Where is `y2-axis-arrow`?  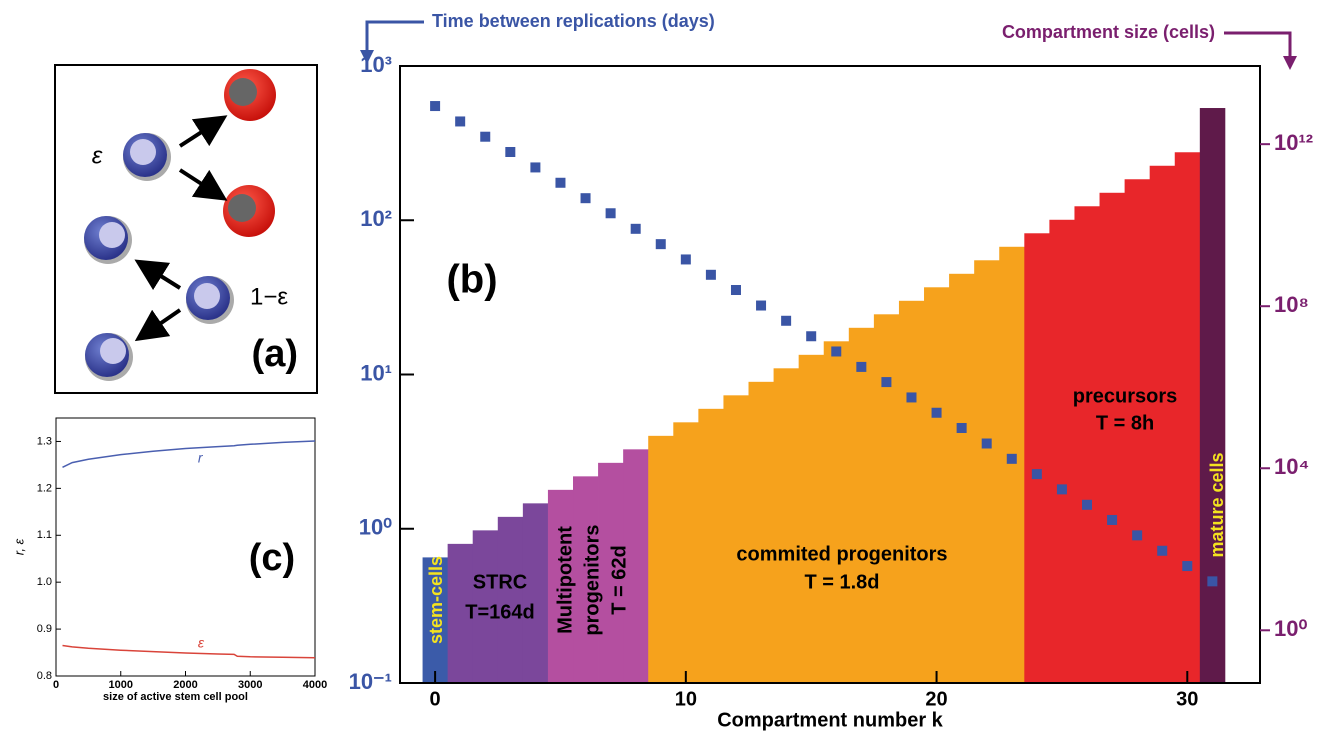
y2-axis-arrow is located at coordinates (1258, 44).